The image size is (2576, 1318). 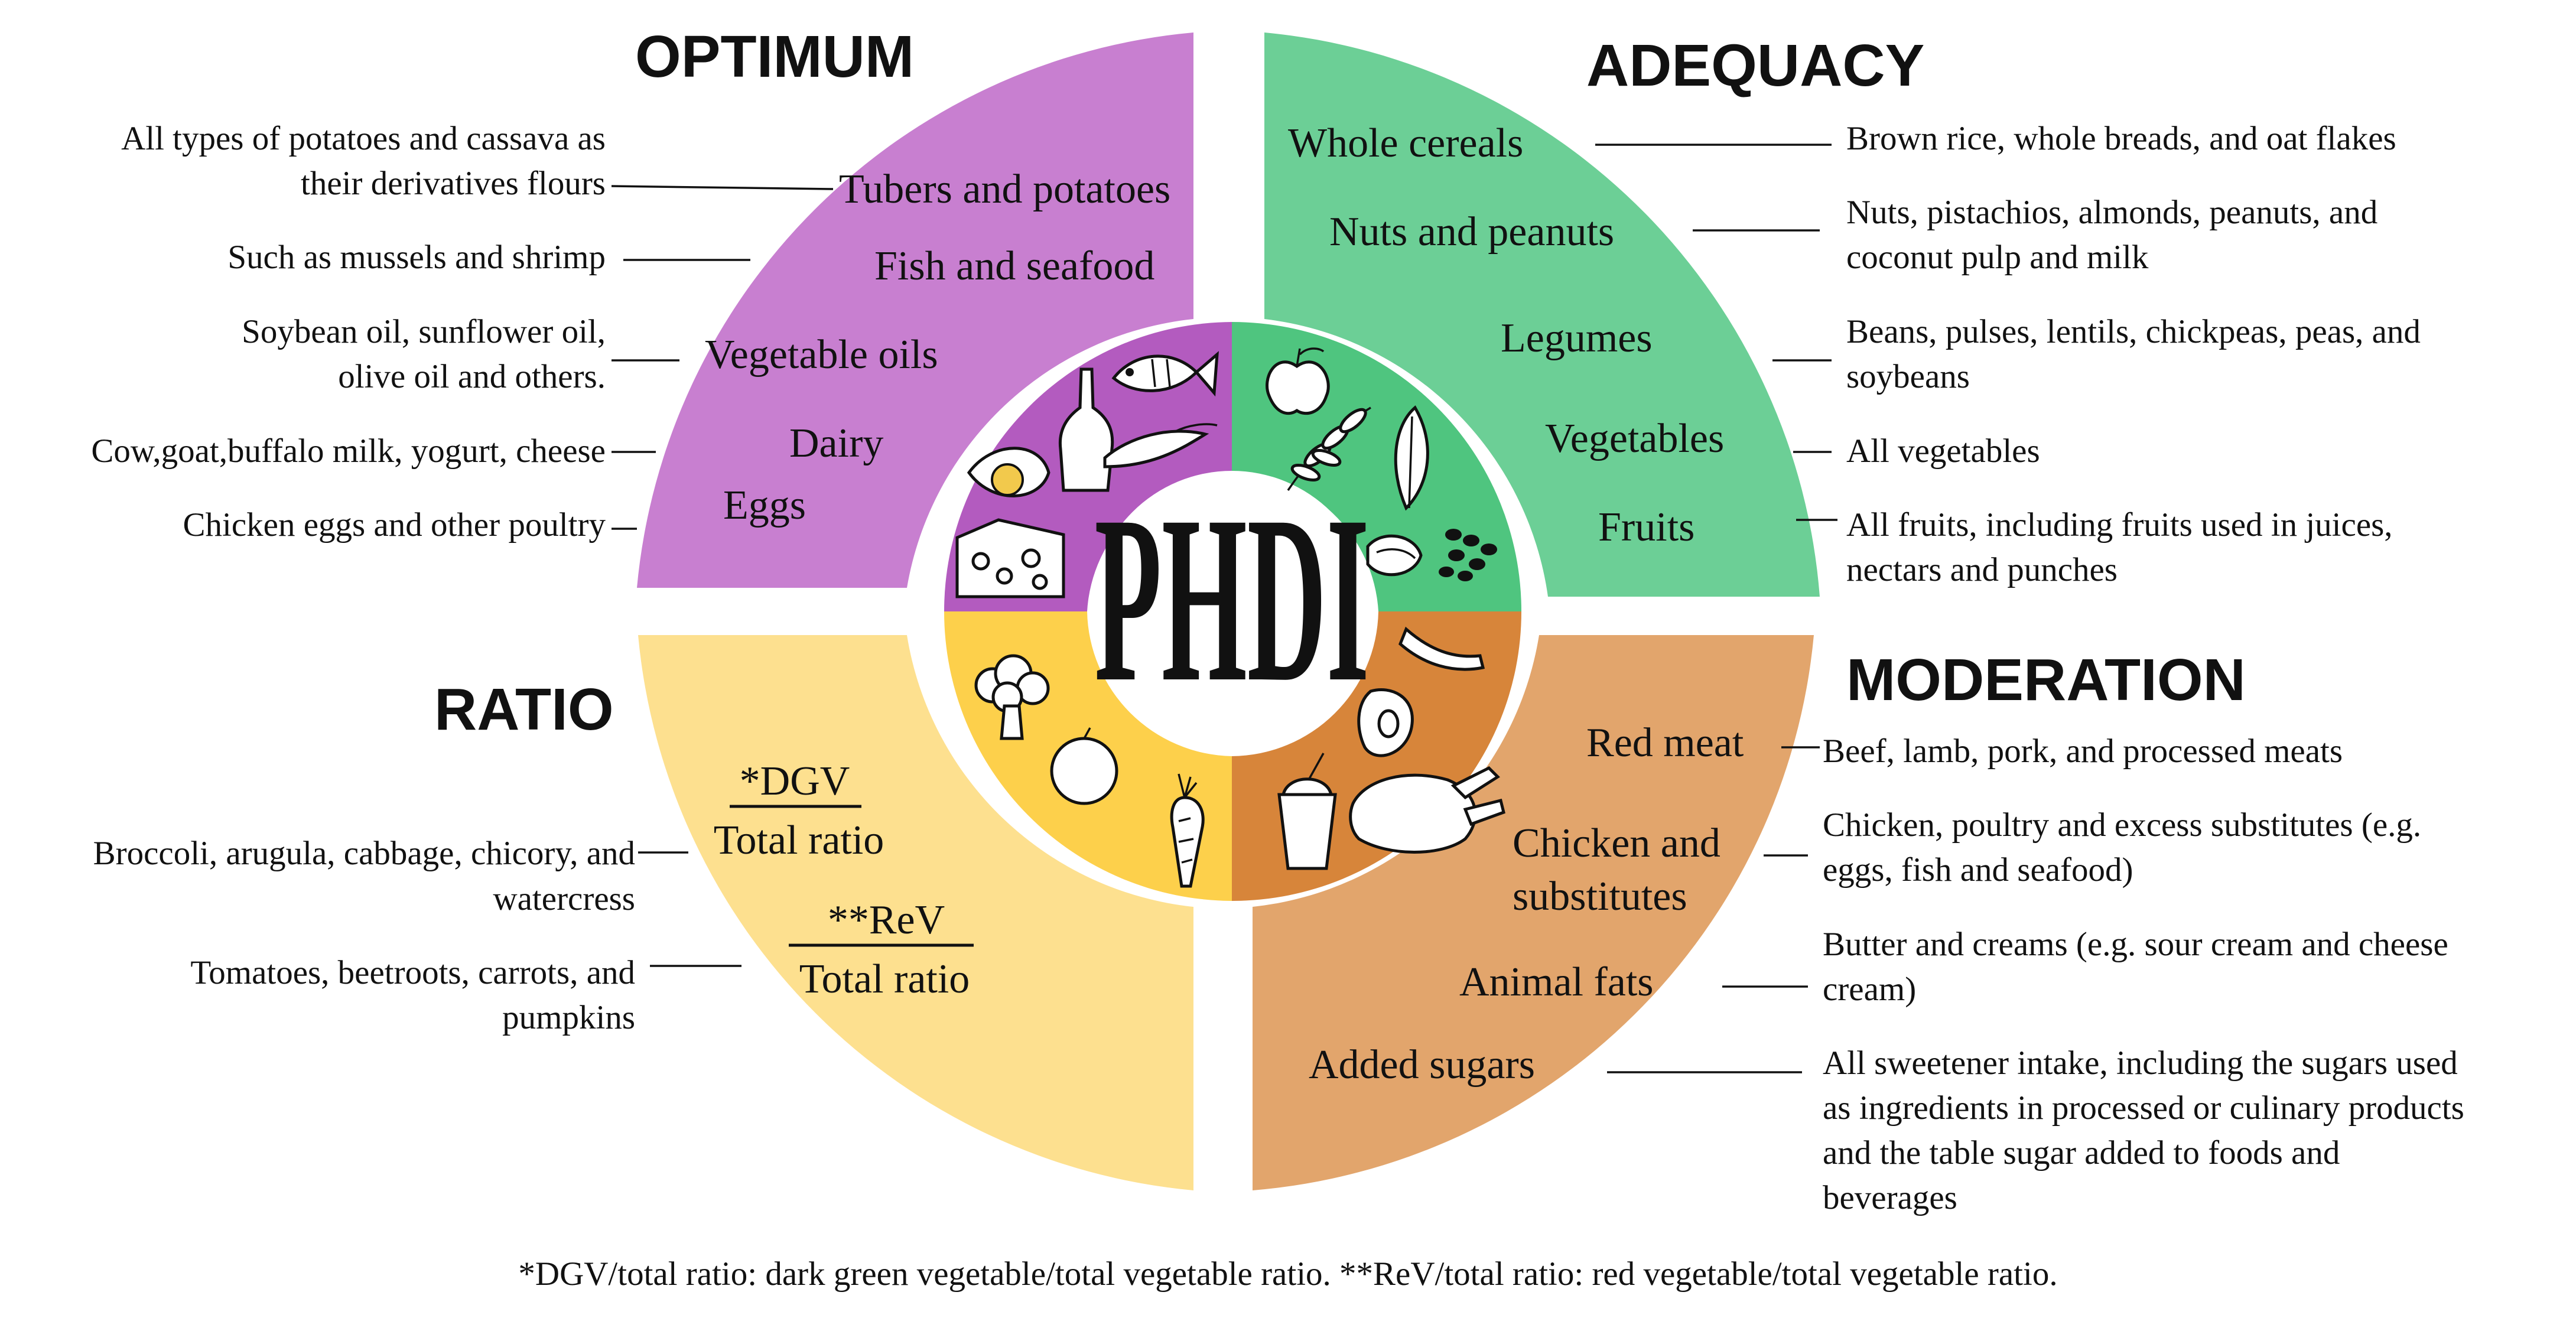 What do you see at coordinates (1406, 143) in the screenshot?
I see `category-label: Whole cereals` at bounding box center [1406, 143].